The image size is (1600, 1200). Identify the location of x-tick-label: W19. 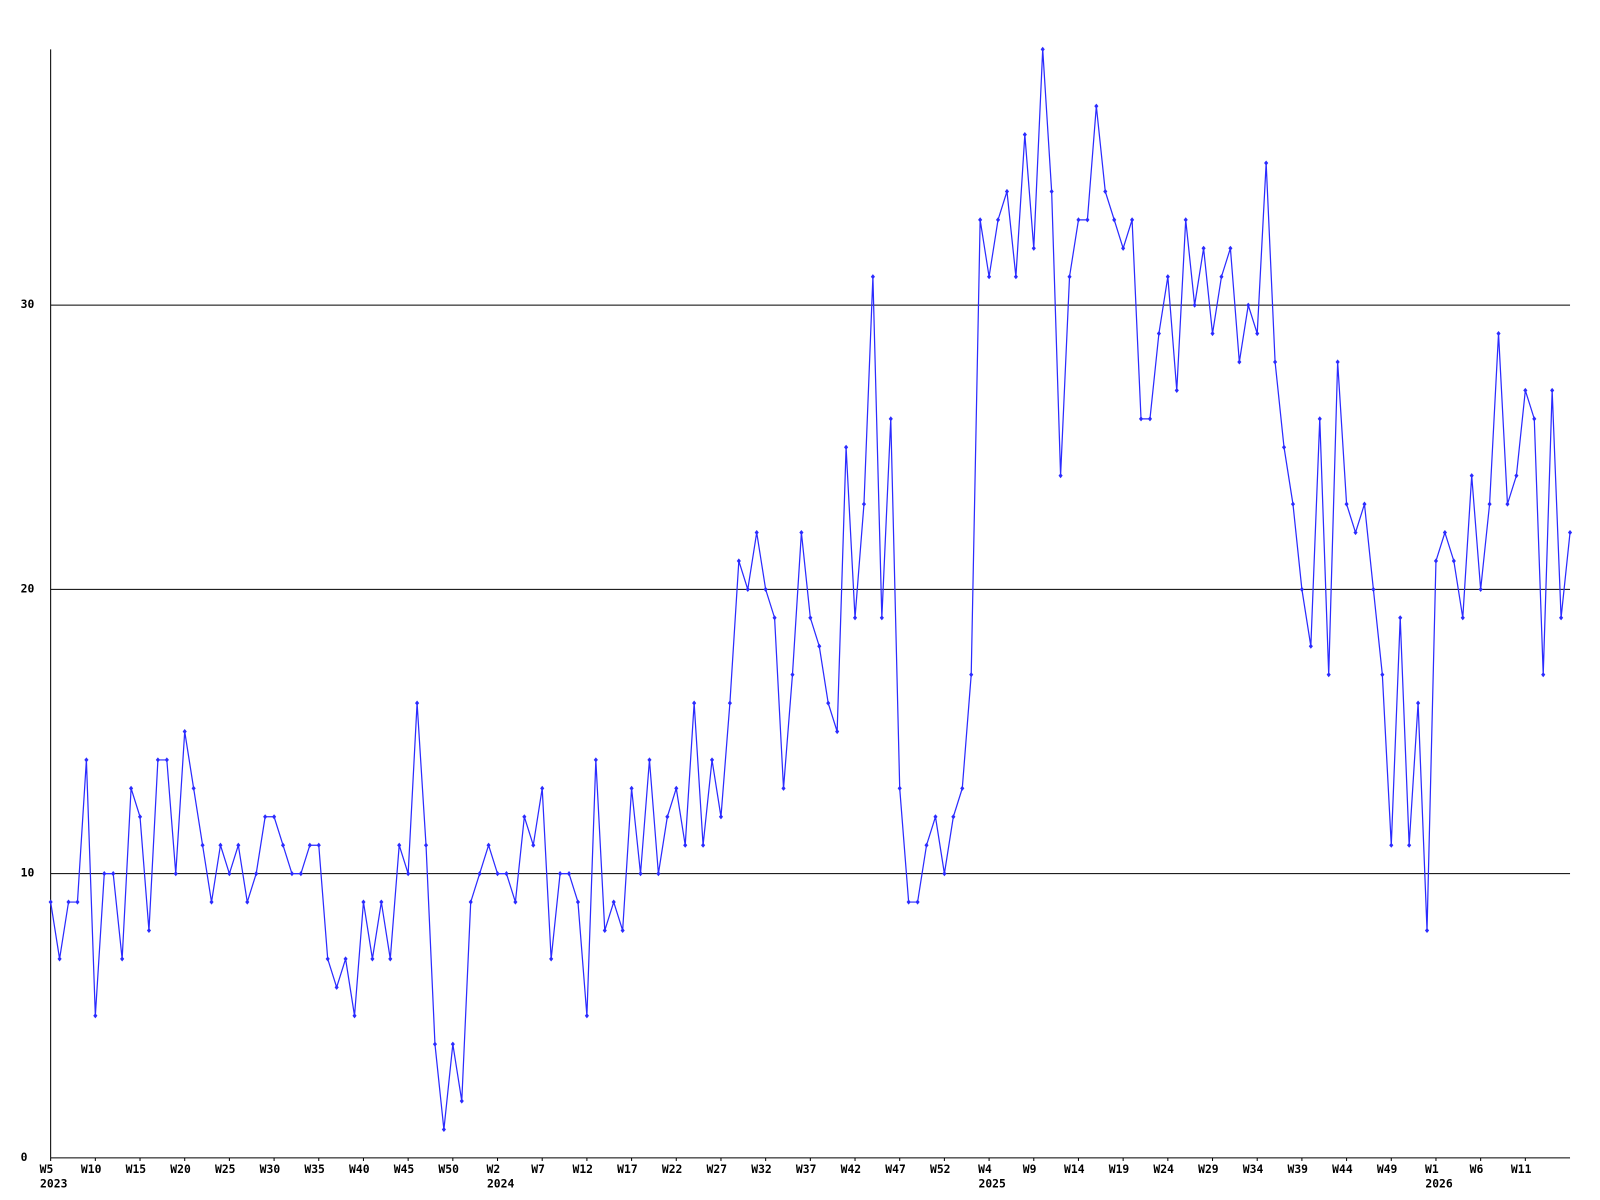
(1119, 1169).